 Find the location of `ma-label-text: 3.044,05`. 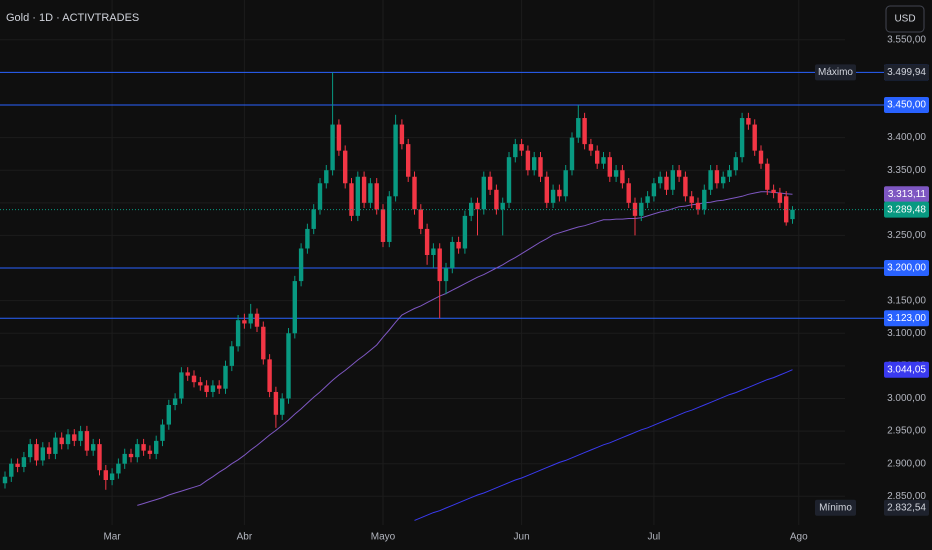

ma-label-text: 3.044,05 is located at coordinates (906, 369).